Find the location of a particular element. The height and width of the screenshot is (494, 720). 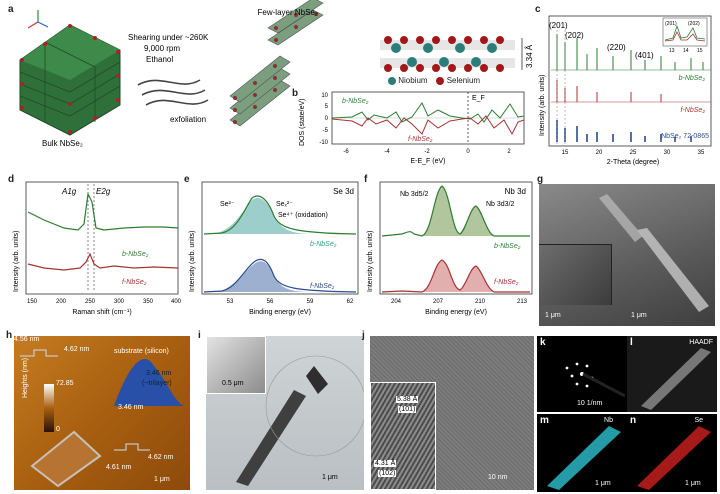

svg-text: 62 is located at coordinates (350, 302).